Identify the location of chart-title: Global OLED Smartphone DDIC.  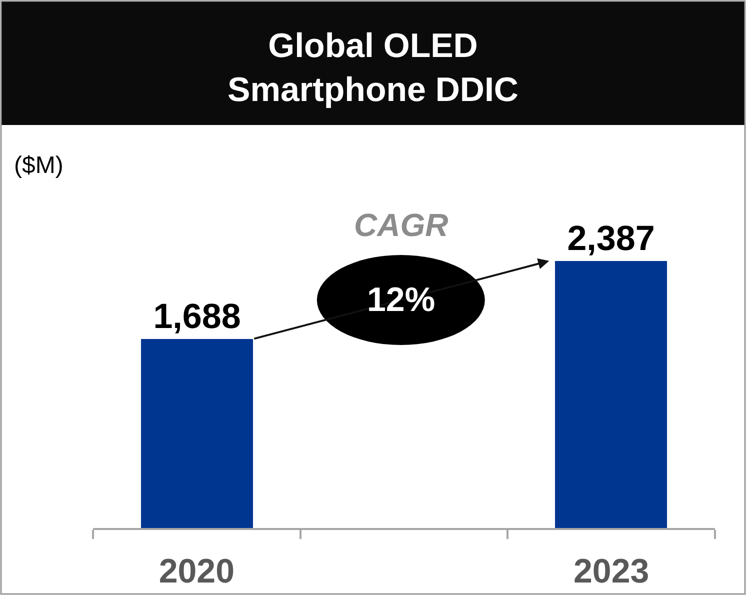
(373, 68).